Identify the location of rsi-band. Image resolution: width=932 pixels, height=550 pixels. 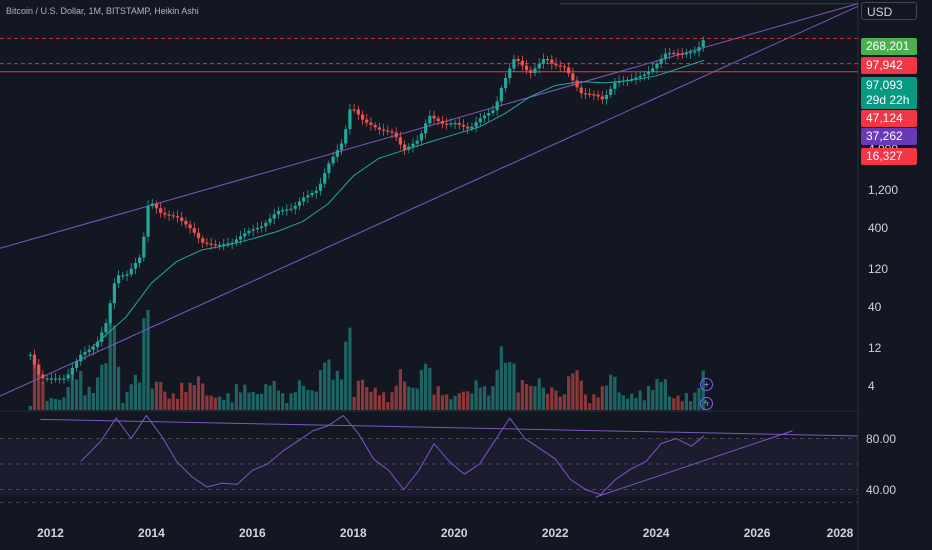
(429, 467).